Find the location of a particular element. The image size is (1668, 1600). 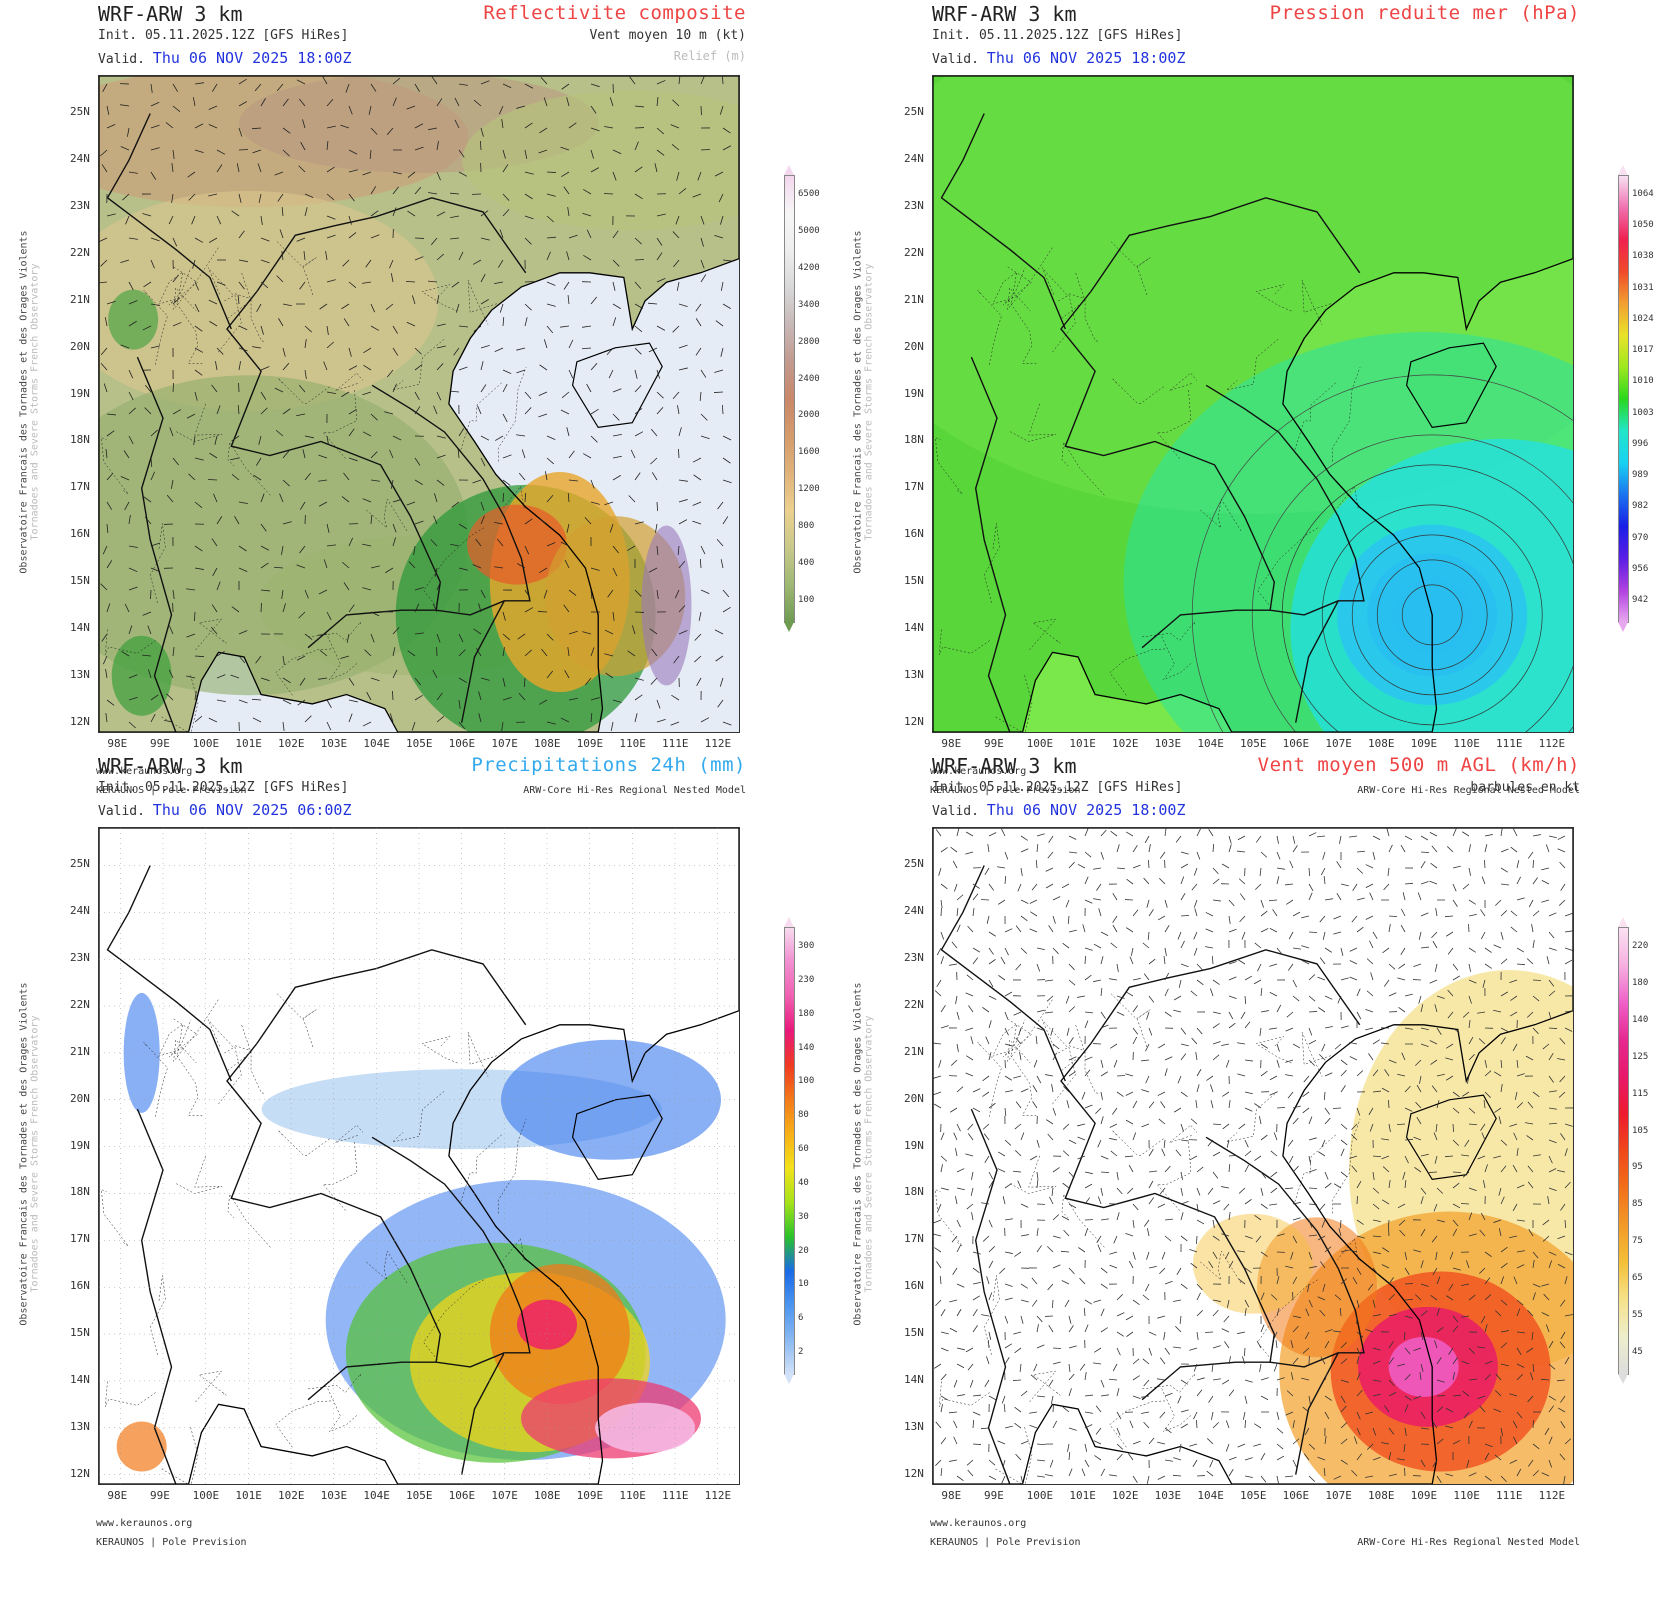

lon-tick-label: 104E is located at coordinates (1210, 1495).